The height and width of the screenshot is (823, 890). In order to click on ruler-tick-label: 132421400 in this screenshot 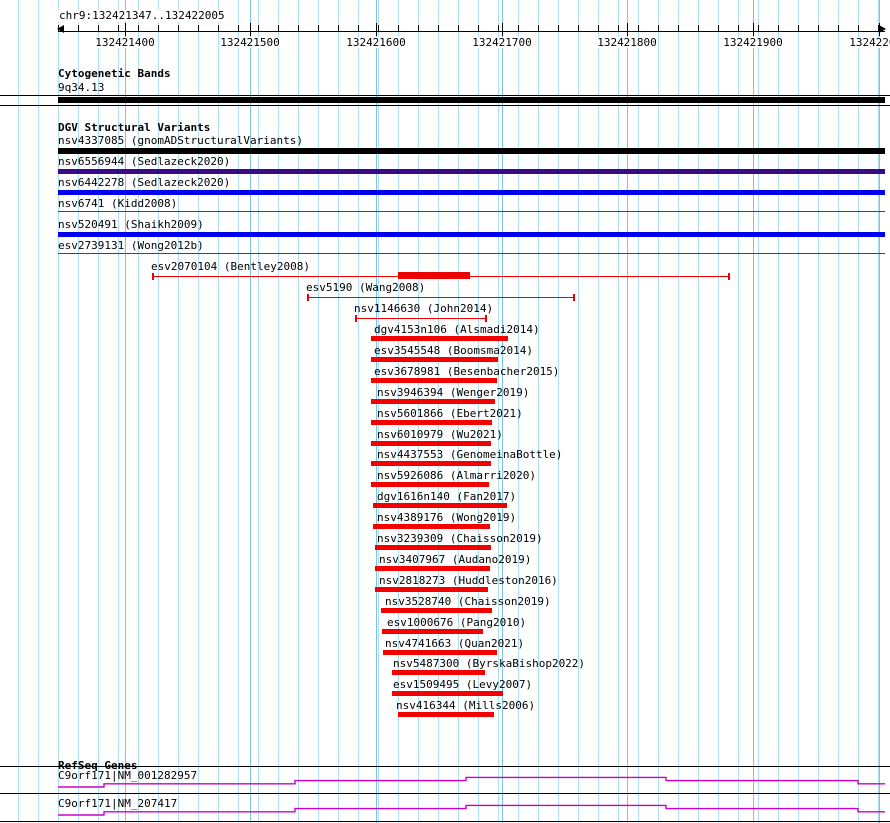, I will do `click(125, 42)`.